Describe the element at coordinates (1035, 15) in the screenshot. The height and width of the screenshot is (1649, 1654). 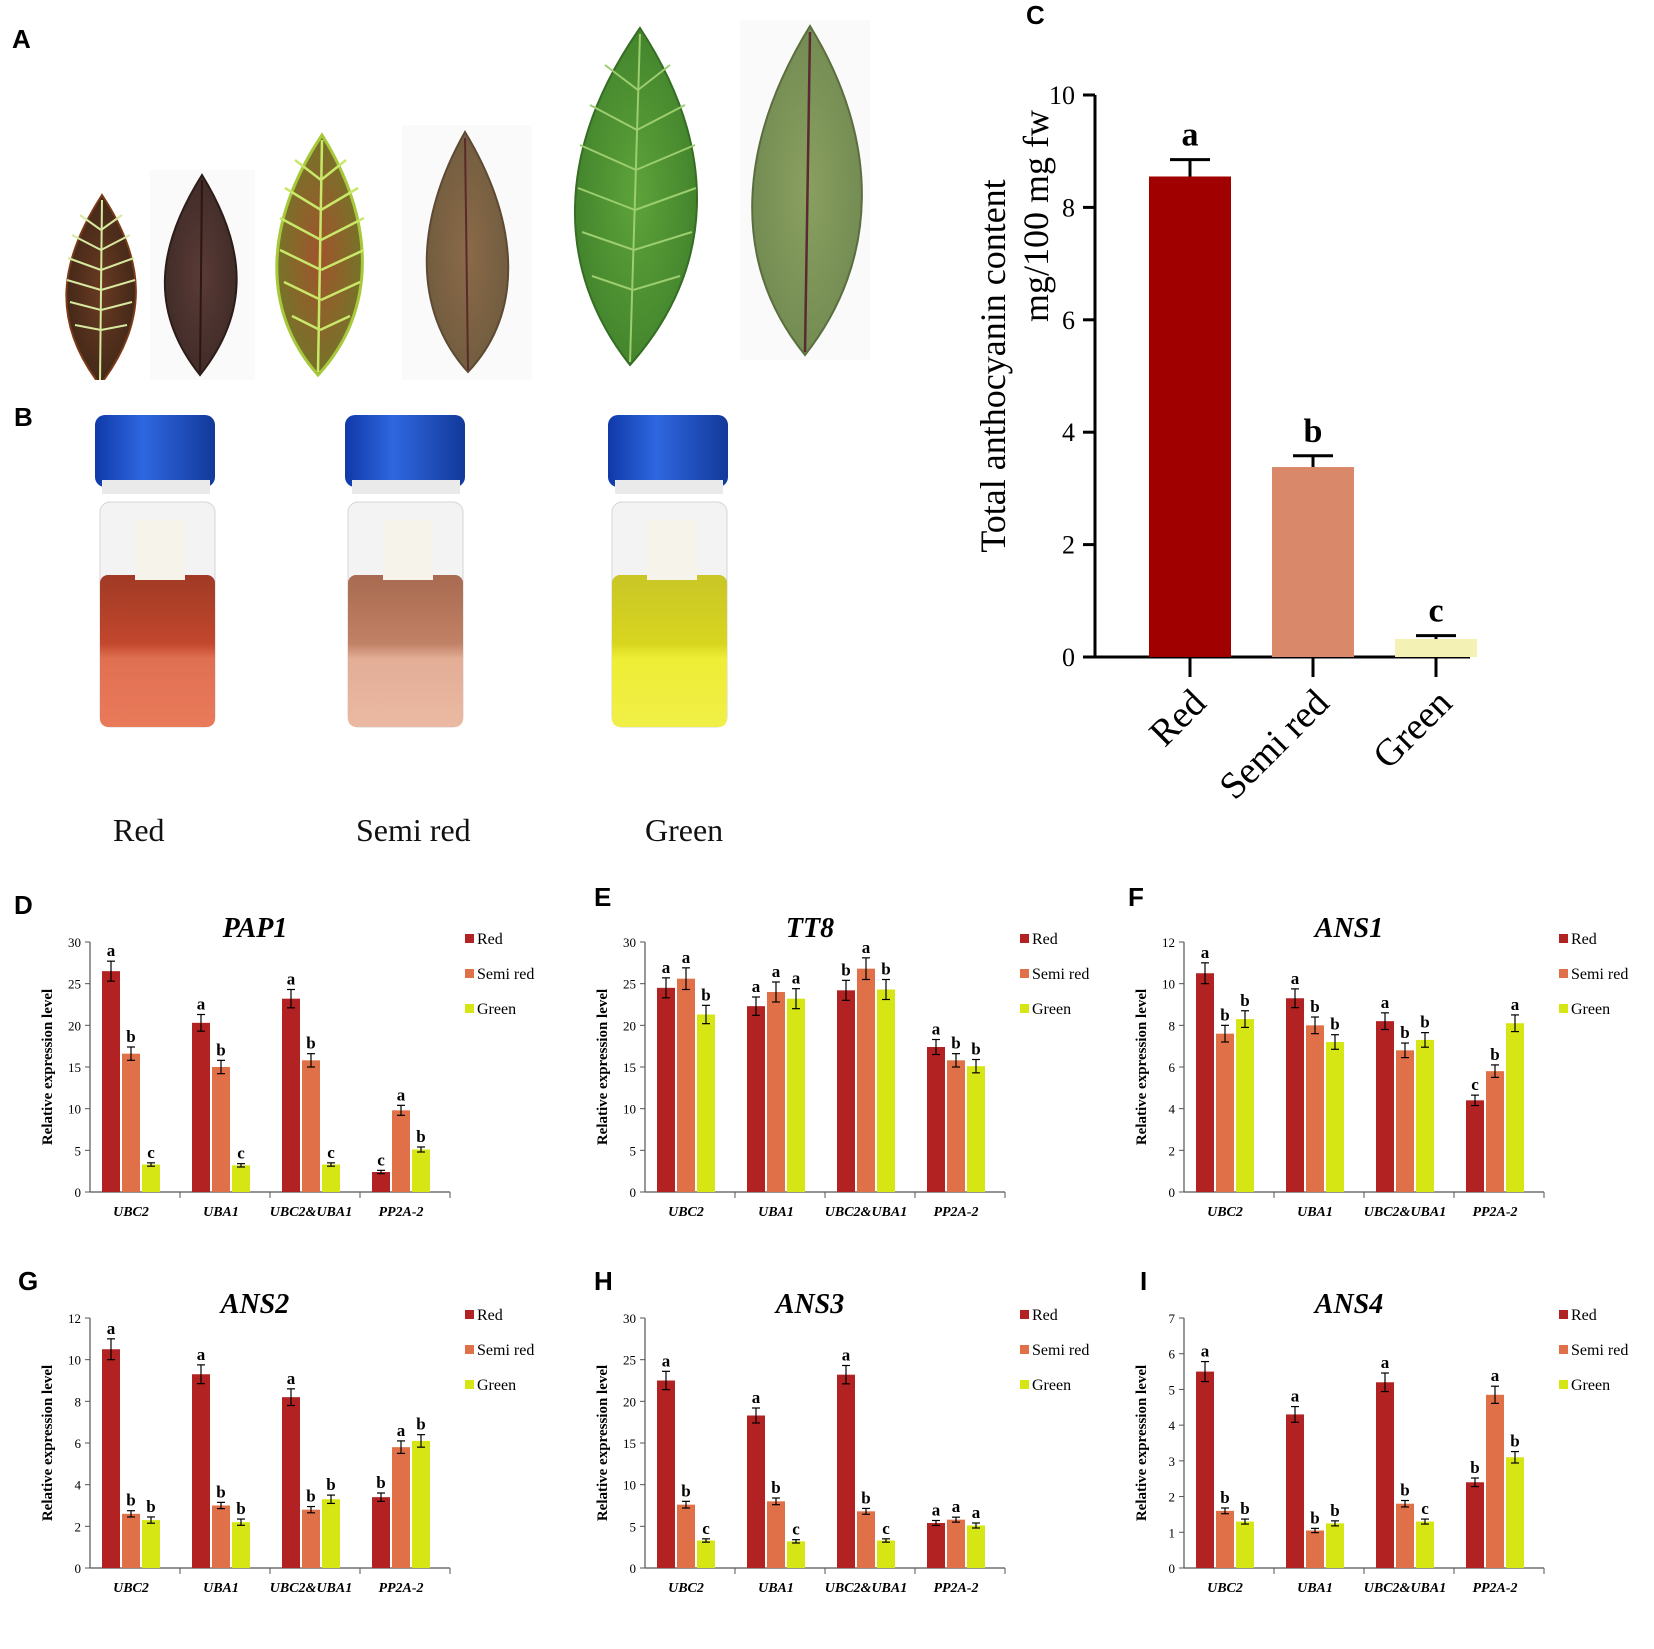
I see `panel-label-c: C` at that location.